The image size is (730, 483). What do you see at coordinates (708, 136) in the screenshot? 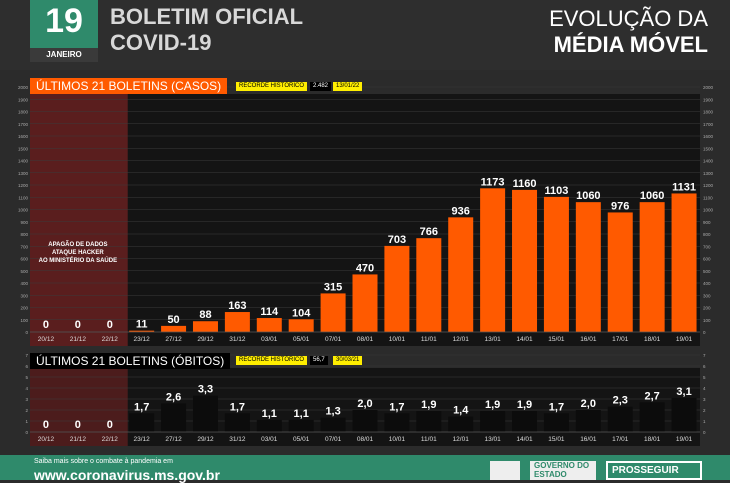
I see `cases-ytick-right: 1600` at bounding box center [708, 136].